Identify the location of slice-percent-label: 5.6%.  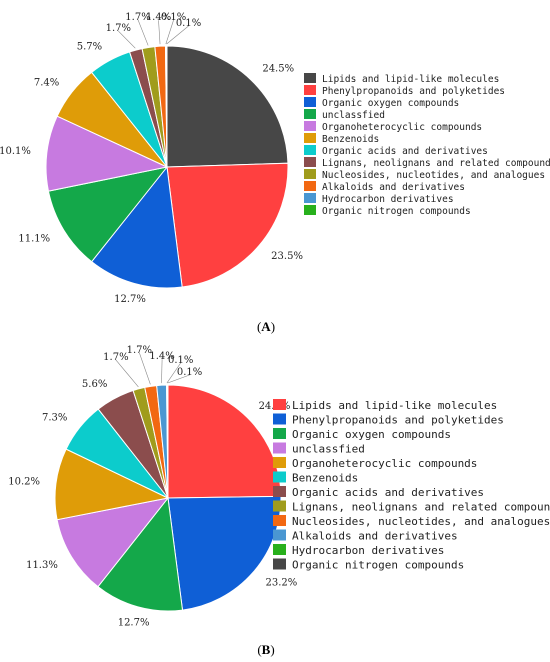
(94, 384).